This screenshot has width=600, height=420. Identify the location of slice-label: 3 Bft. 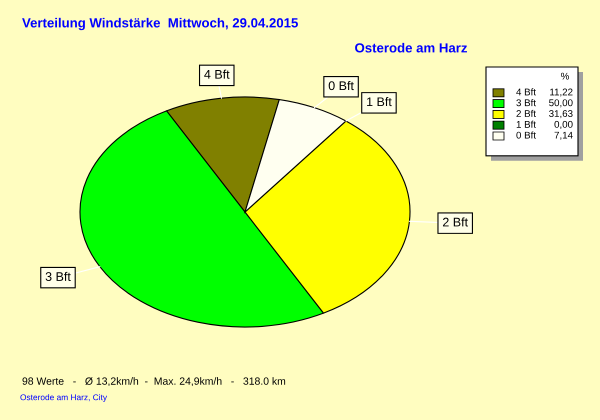
(58, 276).